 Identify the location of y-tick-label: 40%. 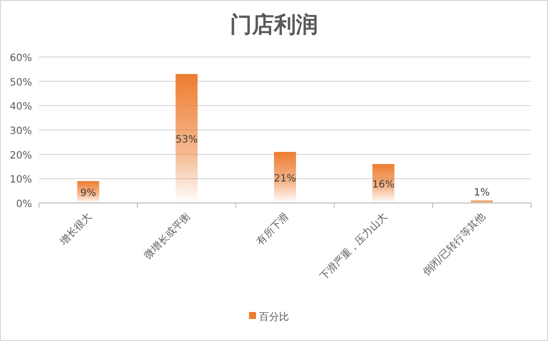
(21, 107).